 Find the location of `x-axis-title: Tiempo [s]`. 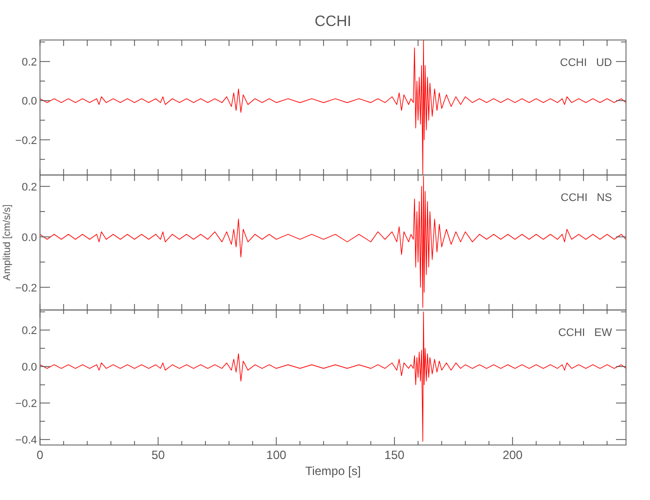

x-axis-title: Tiempo [s] is located at coordinates (333, 471).